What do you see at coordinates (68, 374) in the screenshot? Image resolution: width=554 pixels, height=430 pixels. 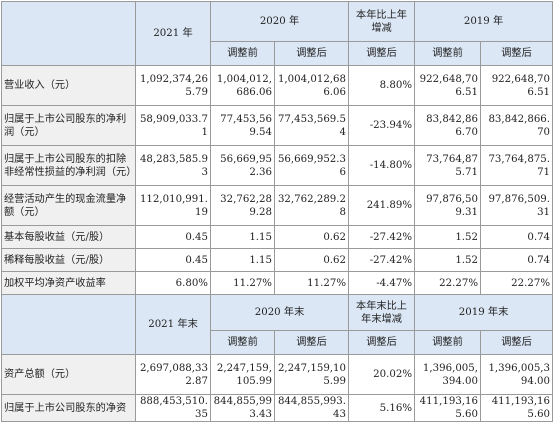 I see `row-label: 资产总额（元）` at bounding box center [68, 374].